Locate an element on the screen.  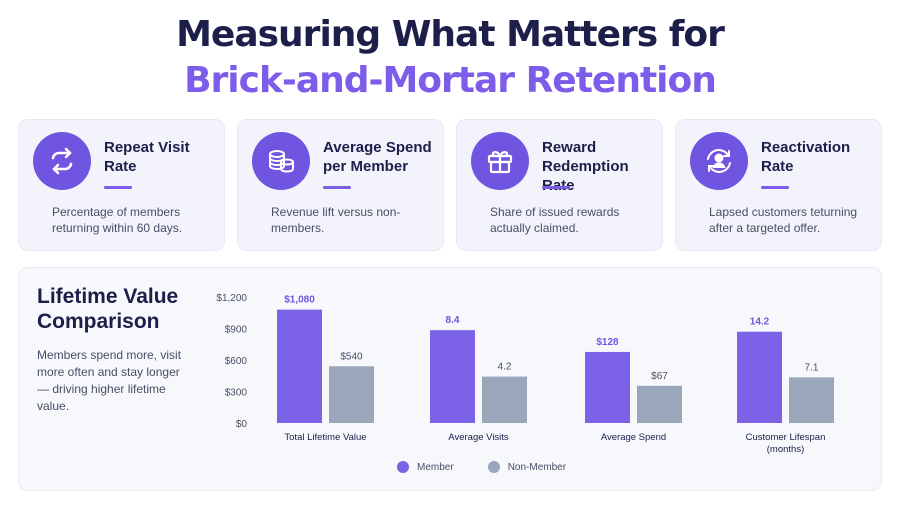
x-category-label-line2: (months) is located at coordinates (785, 449).